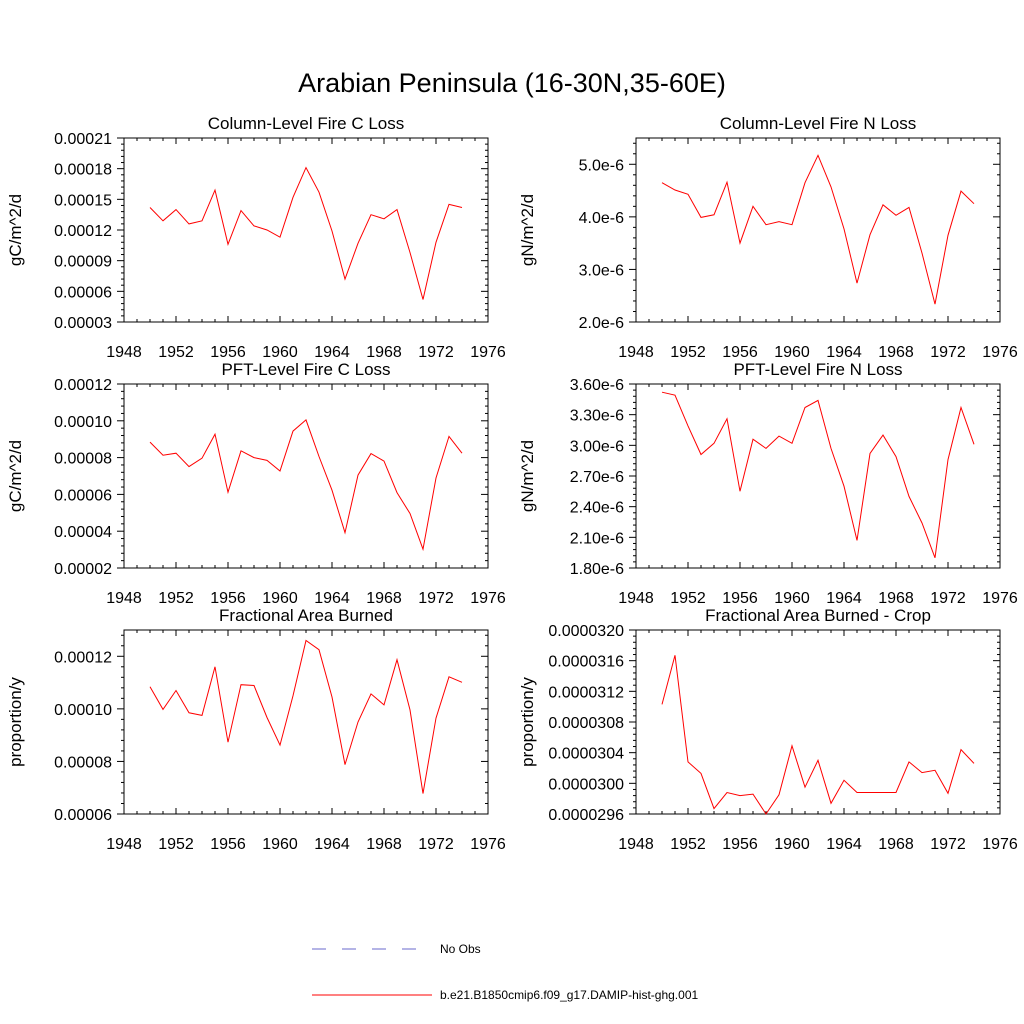 The height and width of the screenshot is (1024, 1024). Describe the element at coordinates (597, 569) in the screenshot. I see `y-tick-label: 1.80e-6` at that location.